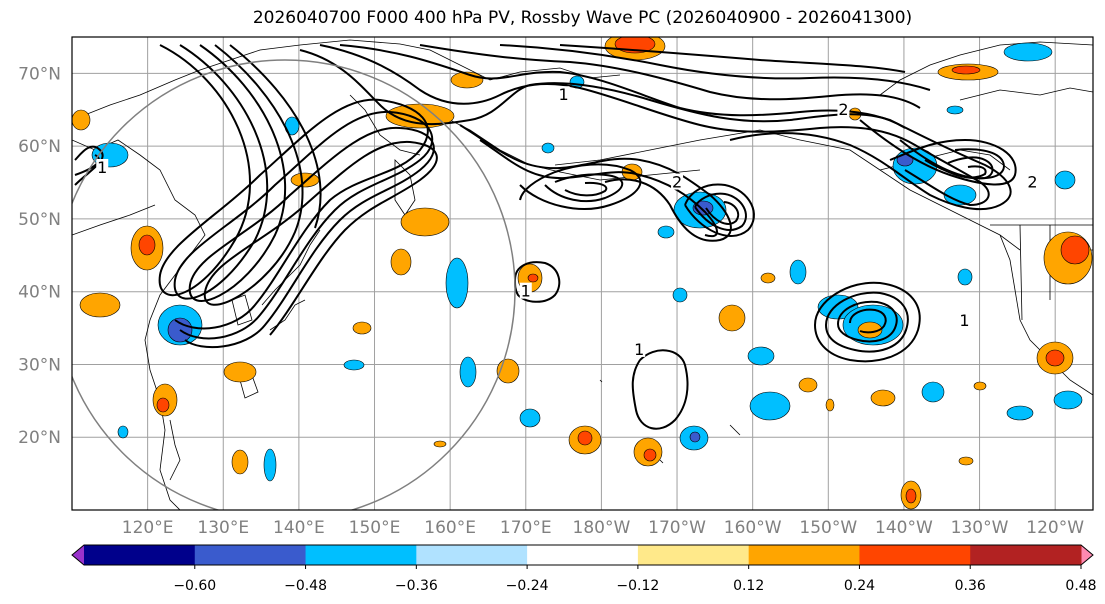 The width and height of the screenshot is (1105, 604). Describe the element at coordinates (859, 586) in the screenshot. I see `colorbar-tick-label: 0.24` at that location.